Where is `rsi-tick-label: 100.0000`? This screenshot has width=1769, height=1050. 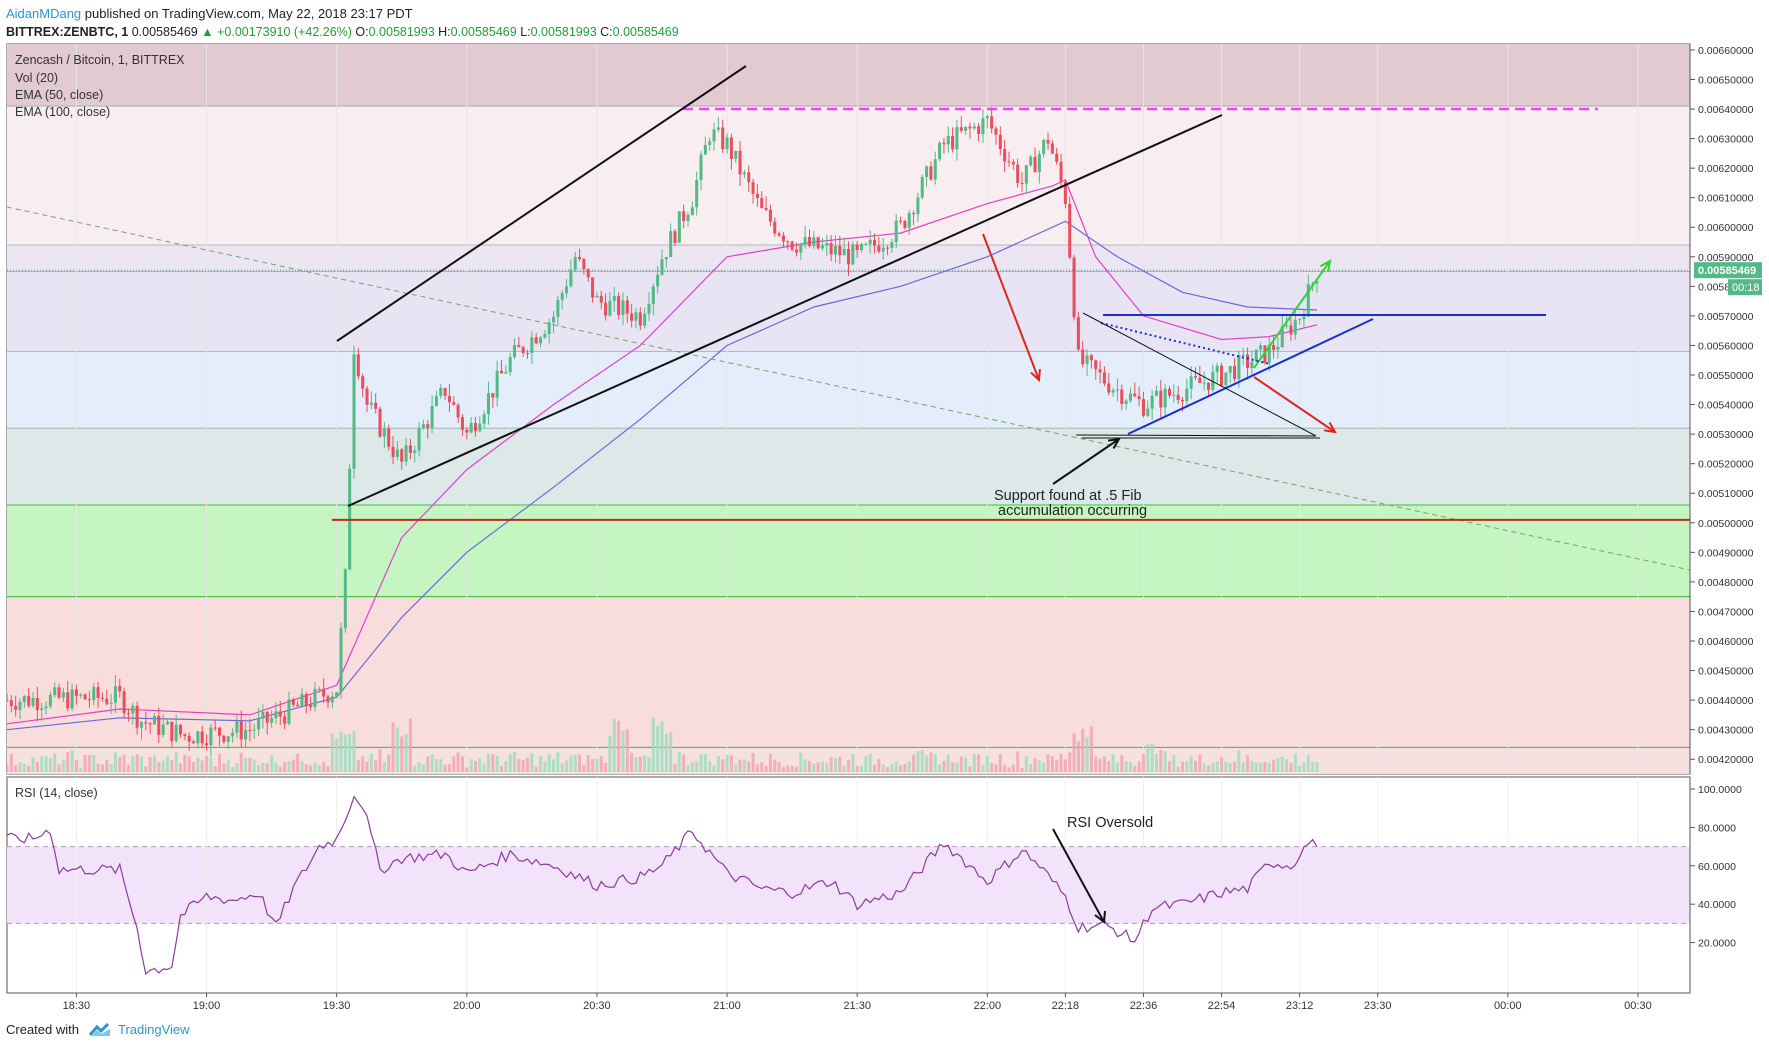
rsi-tick-label: 100.0000 is located at coordinates (1720, 790).